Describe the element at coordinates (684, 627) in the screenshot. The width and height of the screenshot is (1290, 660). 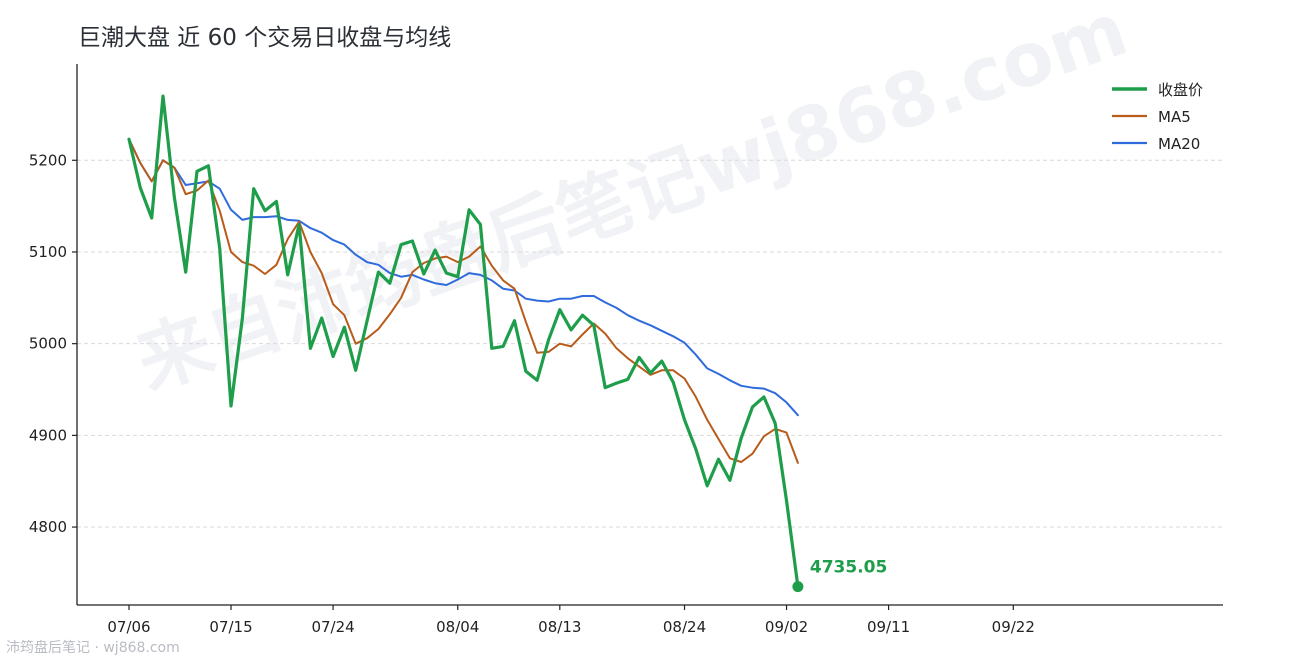
I see `x-tick-label-08/24: 08/24` at that location.